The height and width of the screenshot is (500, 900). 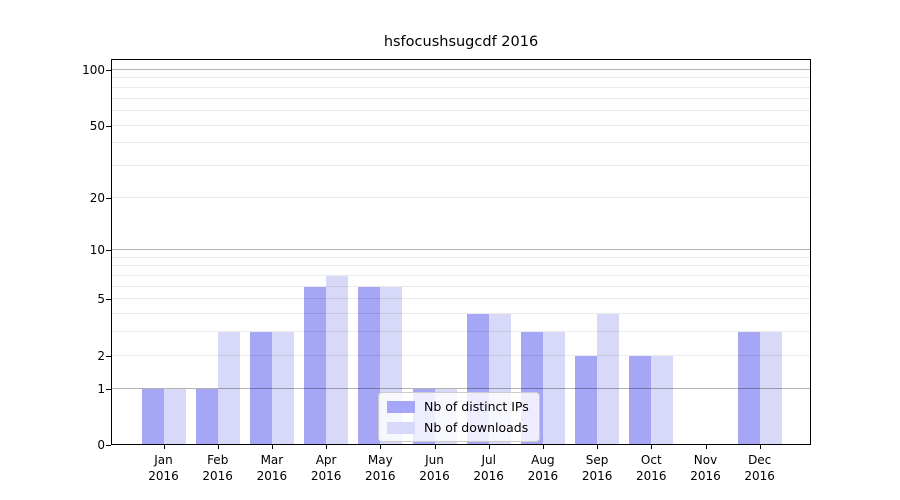 What do you see at coordinates (652, 447) in the screenshot?
I see `x-tick-mark-oct` at bounding box center [652, 447].